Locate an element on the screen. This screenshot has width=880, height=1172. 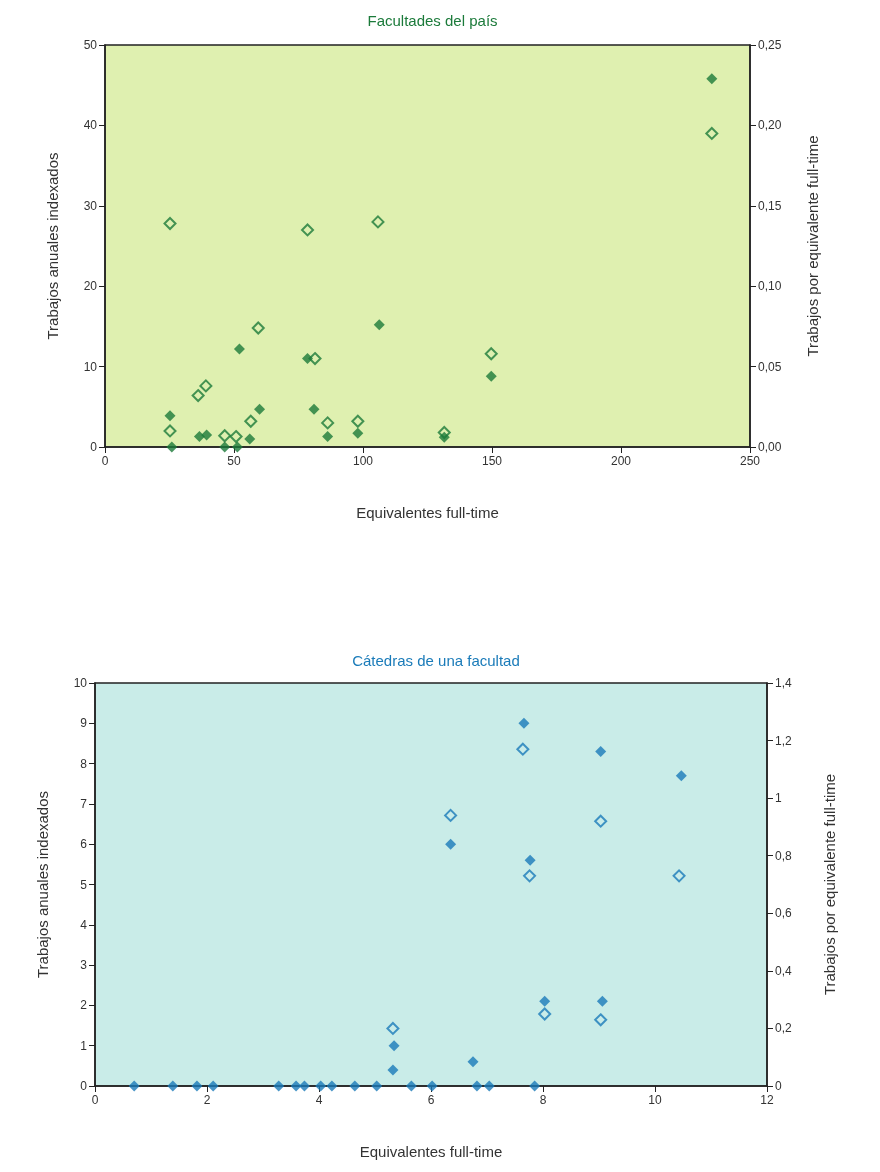
y-tick-label: 30 is located at coordinates (90, 205).